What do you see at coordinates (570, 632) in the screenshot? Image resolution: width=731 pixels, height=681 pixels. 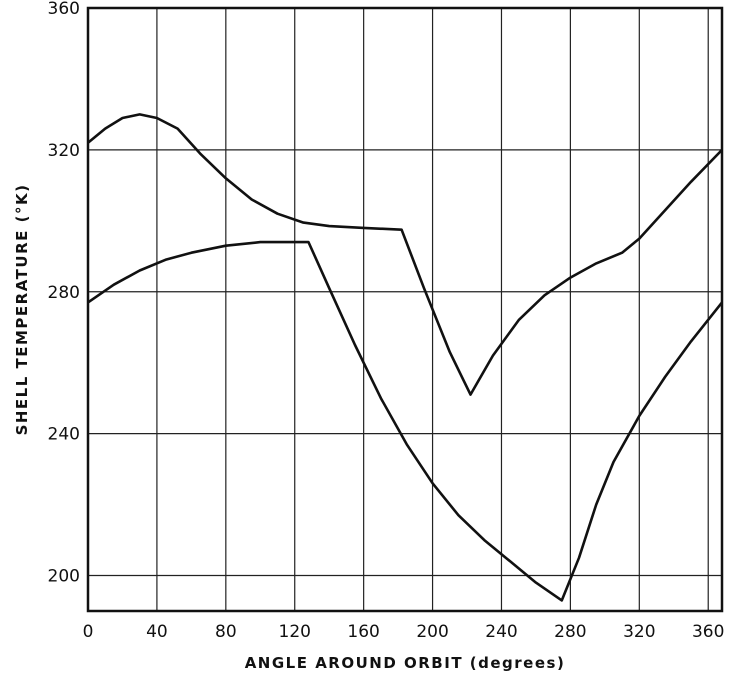 I see `x-tick-label: 280` at bounding box center [570, 632].